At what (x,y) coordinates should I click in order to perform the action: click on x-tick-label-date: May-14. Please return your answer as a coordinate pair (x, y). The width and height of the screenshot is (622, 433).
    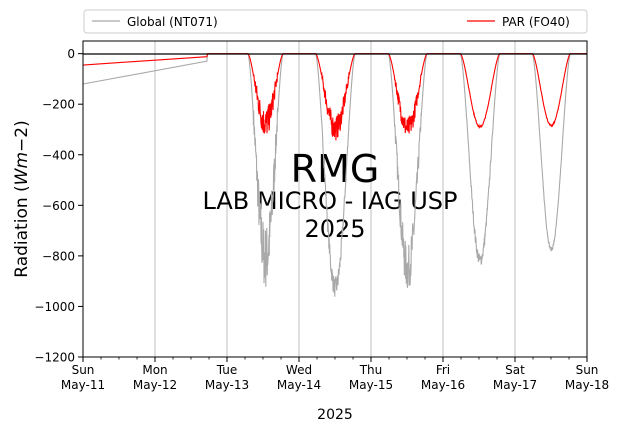
    Looking at the image, I should click on (299, 385).